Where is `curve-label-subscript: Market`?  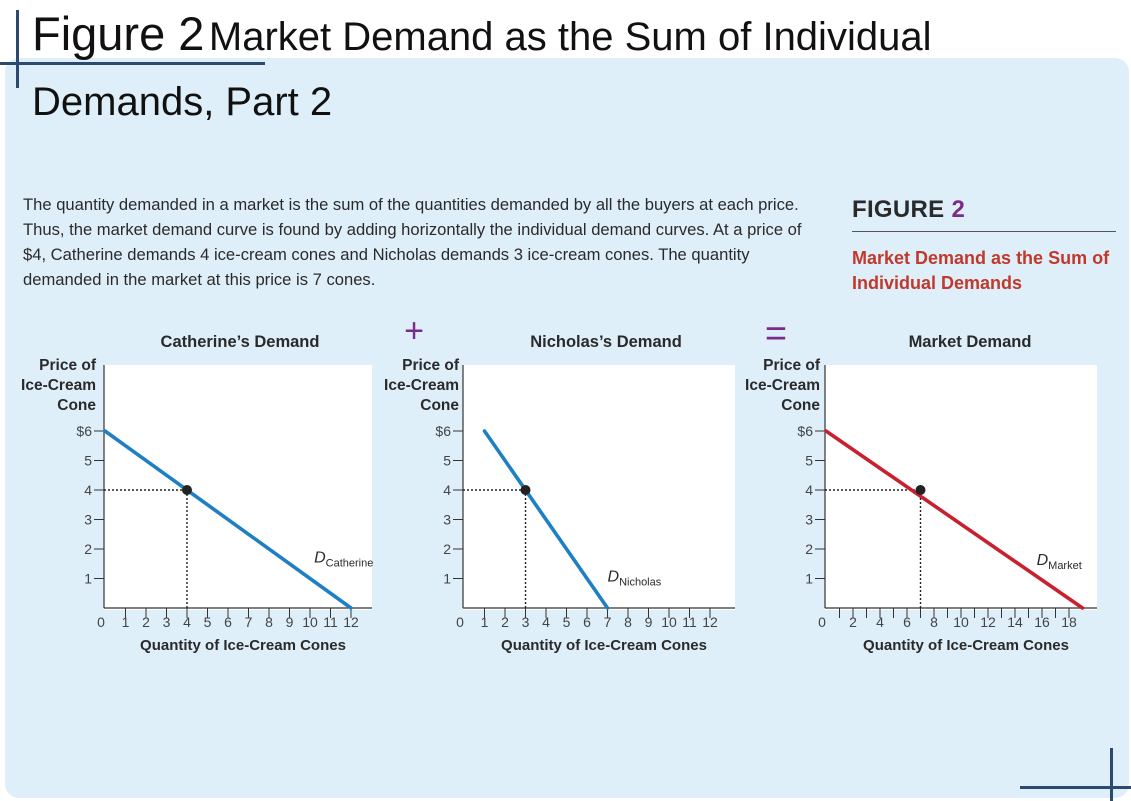
curve-label-subscript: Market is located at coordinates (1065, 566).